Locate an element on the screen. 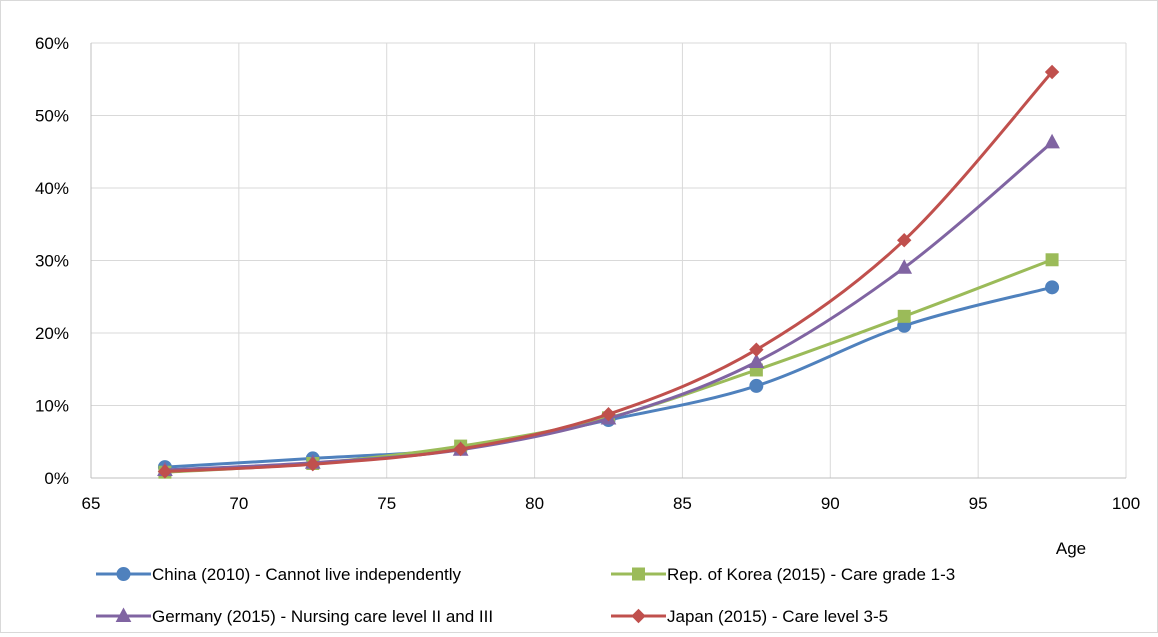 Image resolution: width=1158 pixels, height=637 pixels. x-tick-label: 80 is located at coordinates (534, 503).